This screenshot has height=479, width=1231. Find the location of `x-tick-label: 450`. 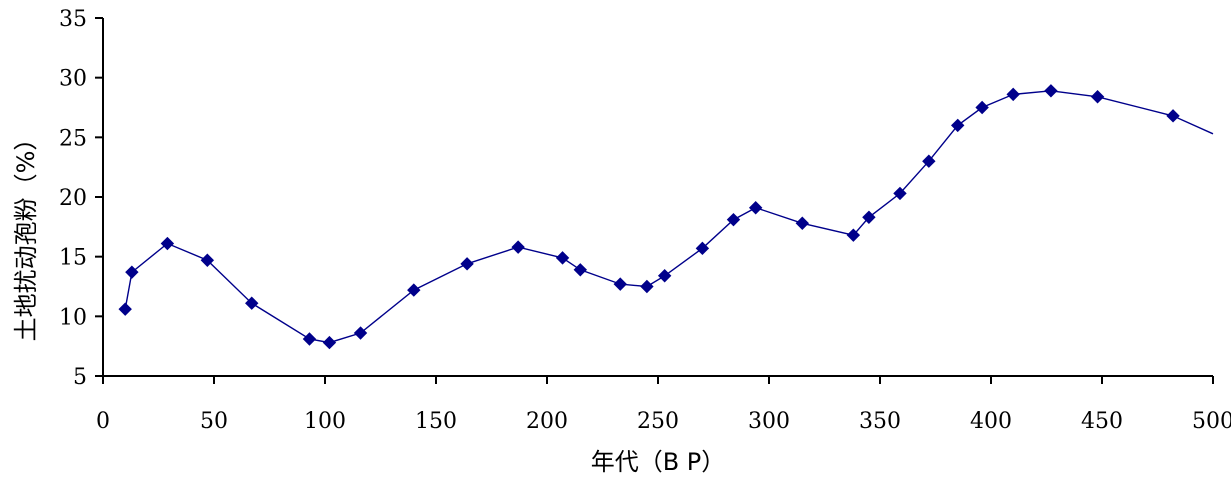

x-tick-label: 450 is located at coordinates (1102, 421).